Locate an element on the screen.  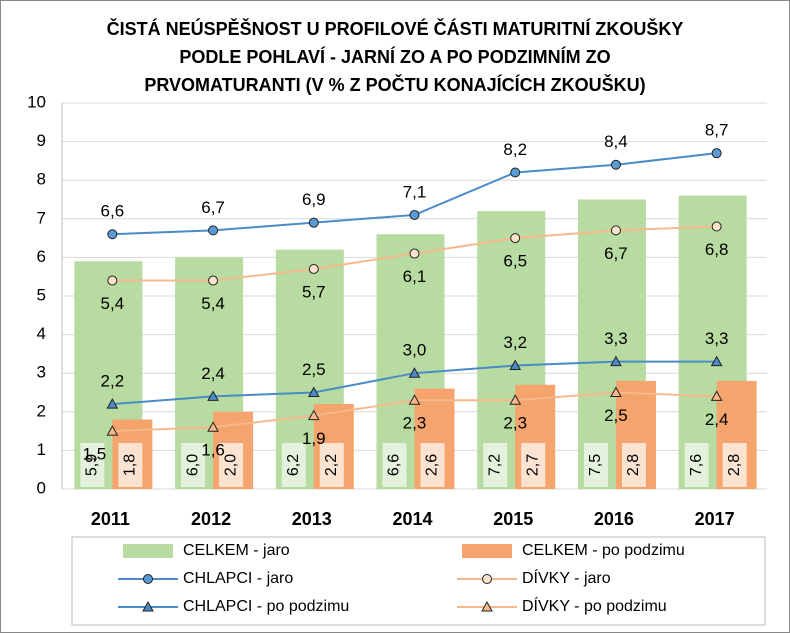
x-tick-label: 2012 is located at coordinates (211, 519).